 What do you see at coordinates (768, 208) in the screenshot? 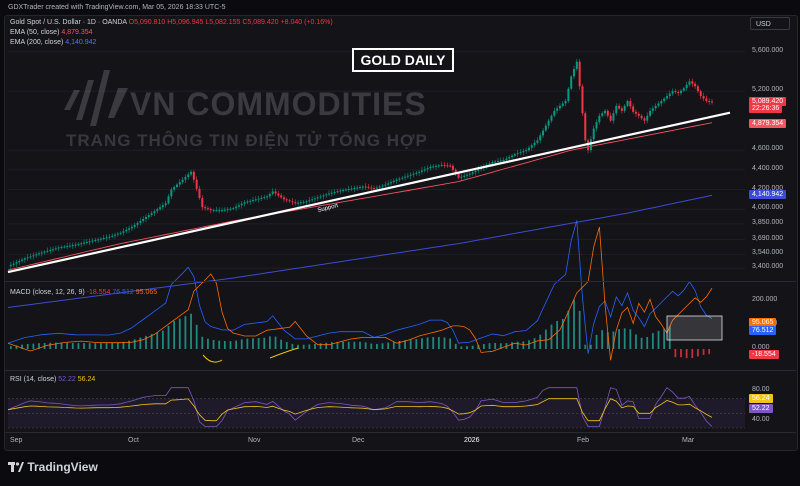
I see `price-axis-tick: 4,000.000` at bounding box center [768, 208].